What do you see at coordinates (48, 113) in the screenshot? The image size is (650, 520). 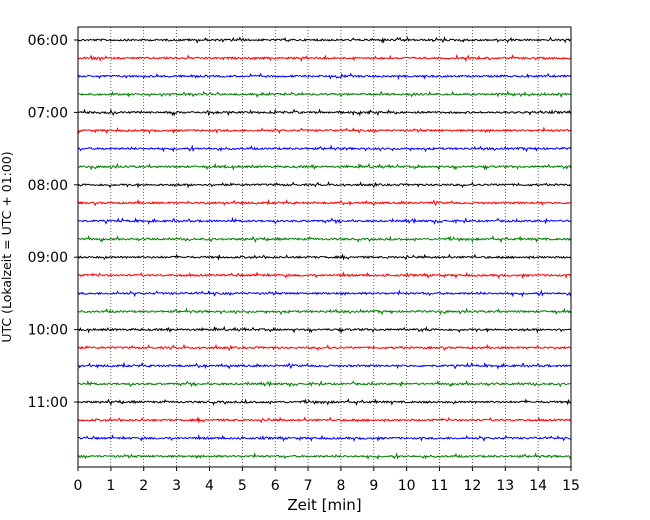 I see `y-tick-label: 07:00` at bounding box center [48, 113].